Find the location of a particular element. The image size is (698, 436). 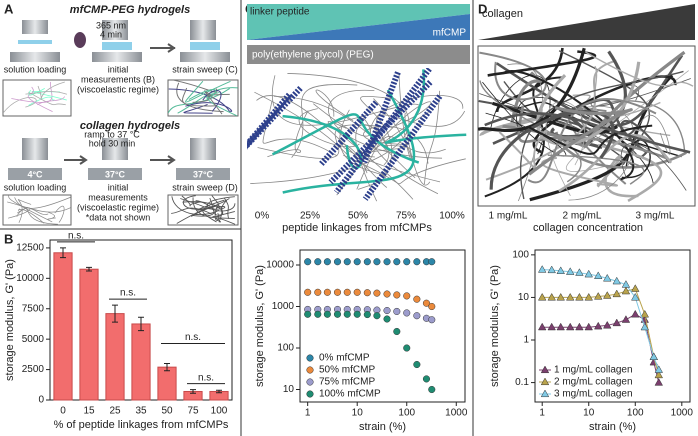

error-bar is located at coordinates (89, 269).